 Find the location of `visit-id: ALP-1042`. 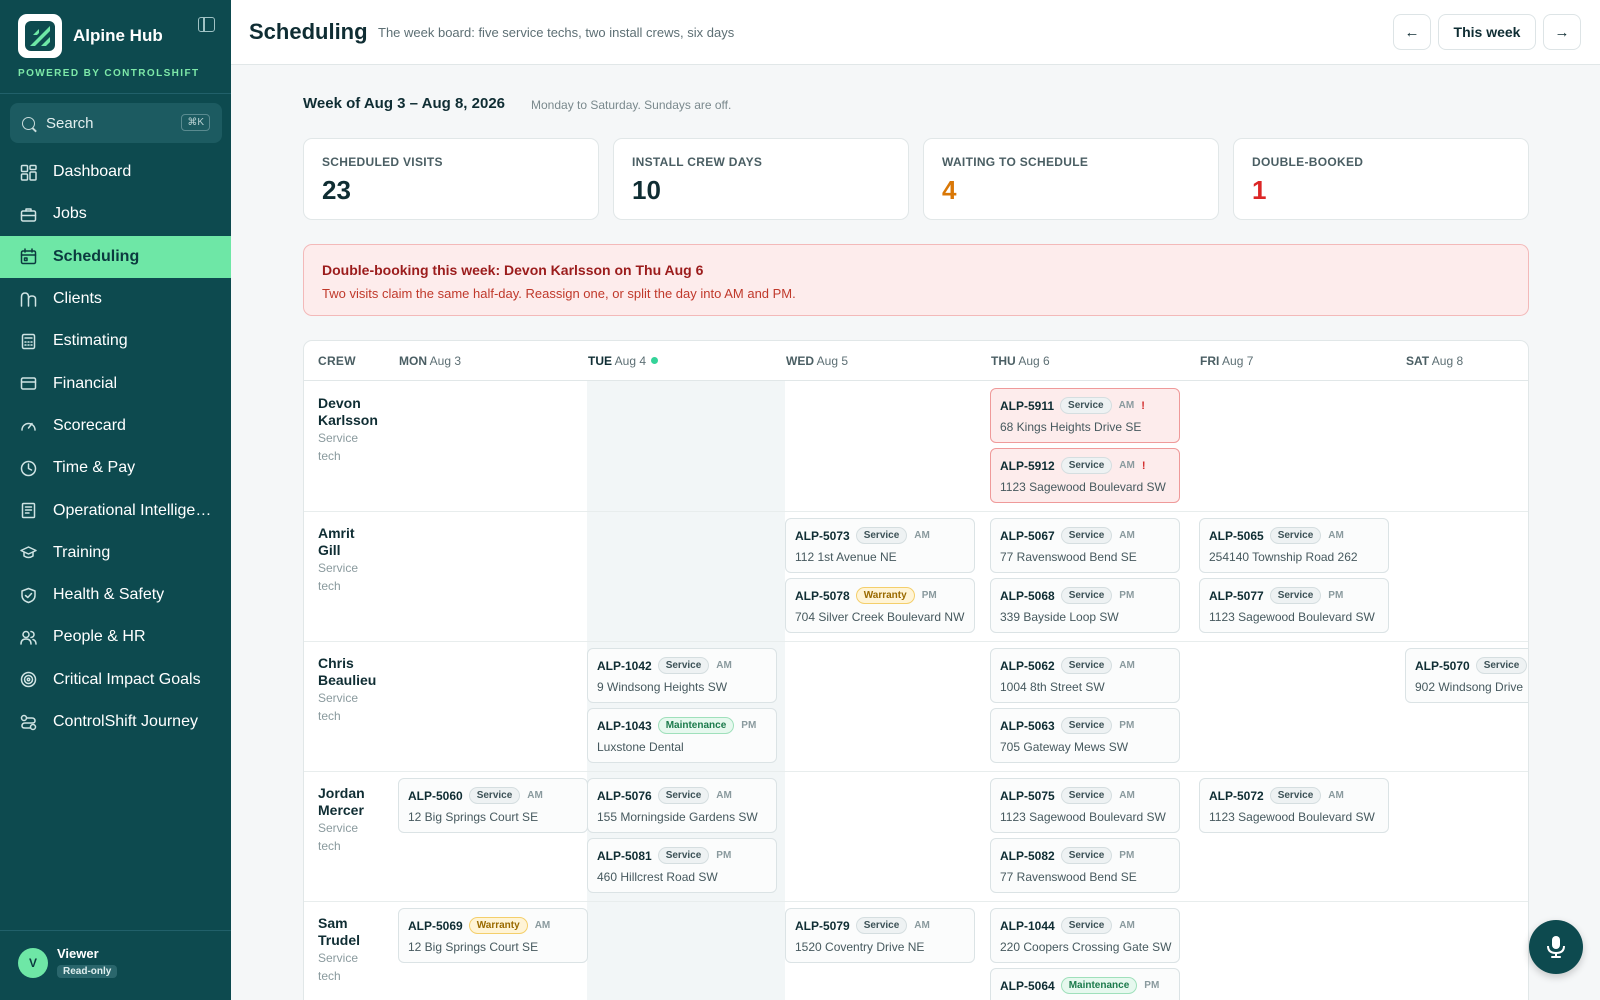

visit-id: ALP-1042 is located at coordinates (624, 665).